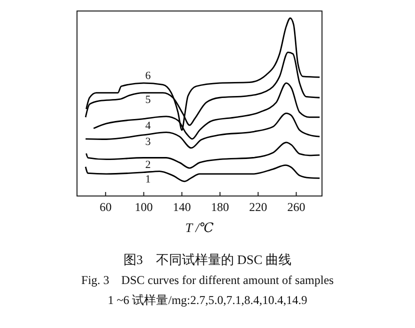  Describe the element at coordinates (207, 259) in the screenshot. I see `text: 图3 不同试样量的 DSC 曲线` at that location.